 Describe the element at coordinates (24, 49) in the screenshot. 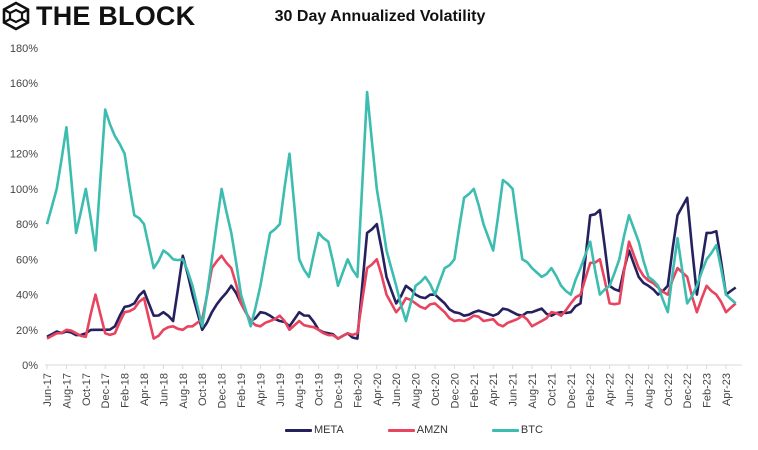

I see `y-tick-label: 180%` at that location.